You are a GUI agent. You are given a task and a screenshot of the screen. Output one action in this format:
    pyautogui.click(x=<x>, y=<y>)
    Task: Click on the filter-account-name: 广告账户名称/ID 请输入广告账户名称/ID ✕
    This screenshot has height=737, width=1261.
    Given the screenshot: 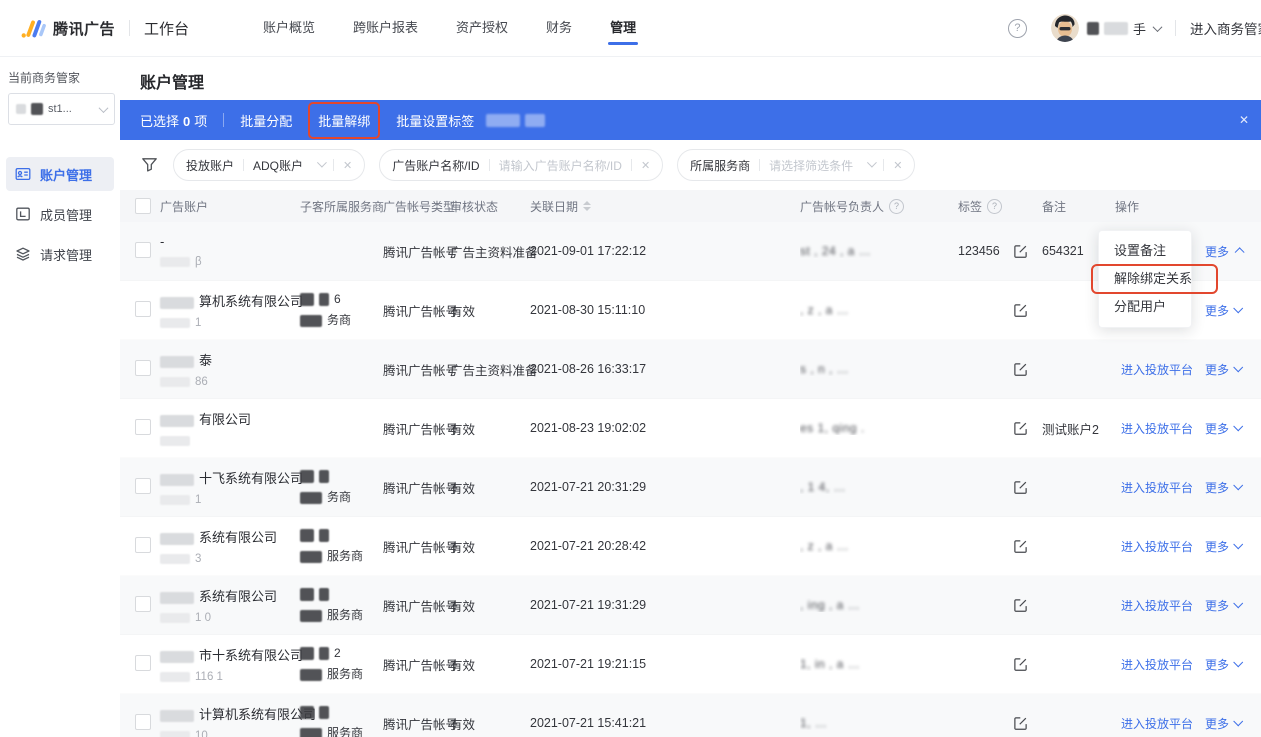 What is the action you would take?
    pyautogui.click(x=521, y=165)
    